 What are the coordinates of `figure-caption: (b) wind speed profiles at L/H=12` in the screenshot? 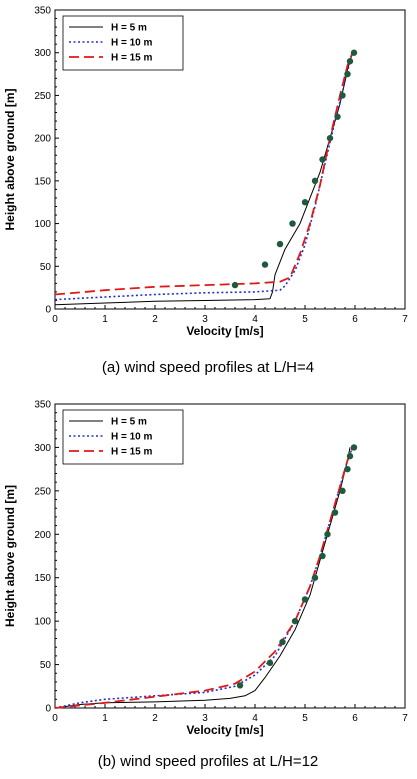 It's located at (208, 761).